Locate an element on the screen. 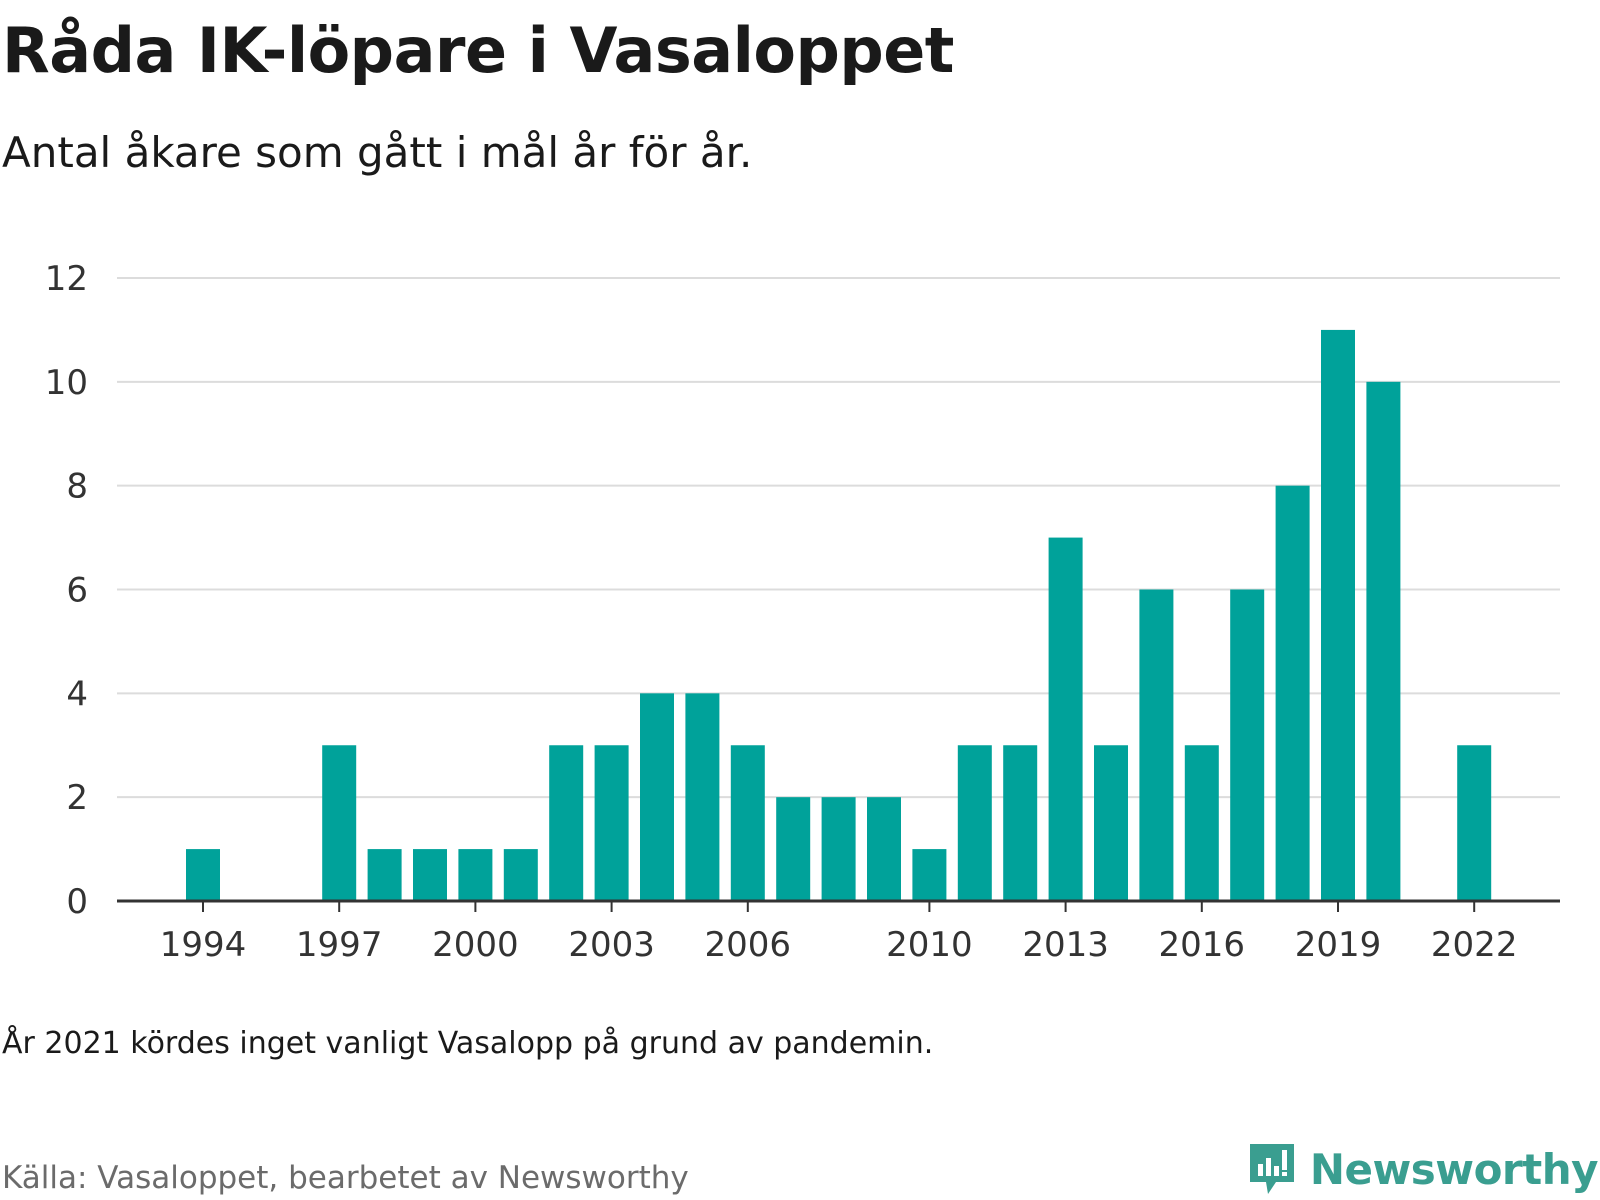 The height and width of the screenshot is (1200, 1600). bar-2002 is located at coordinates (566, 823).